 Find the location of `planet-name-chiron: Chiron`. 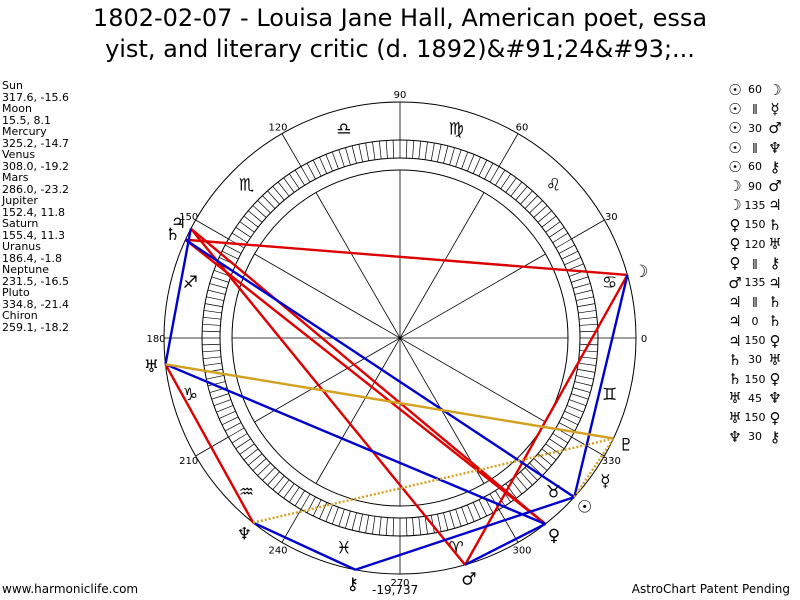

planet-name-chiron: Chiron is located at coordinates (20, 315).